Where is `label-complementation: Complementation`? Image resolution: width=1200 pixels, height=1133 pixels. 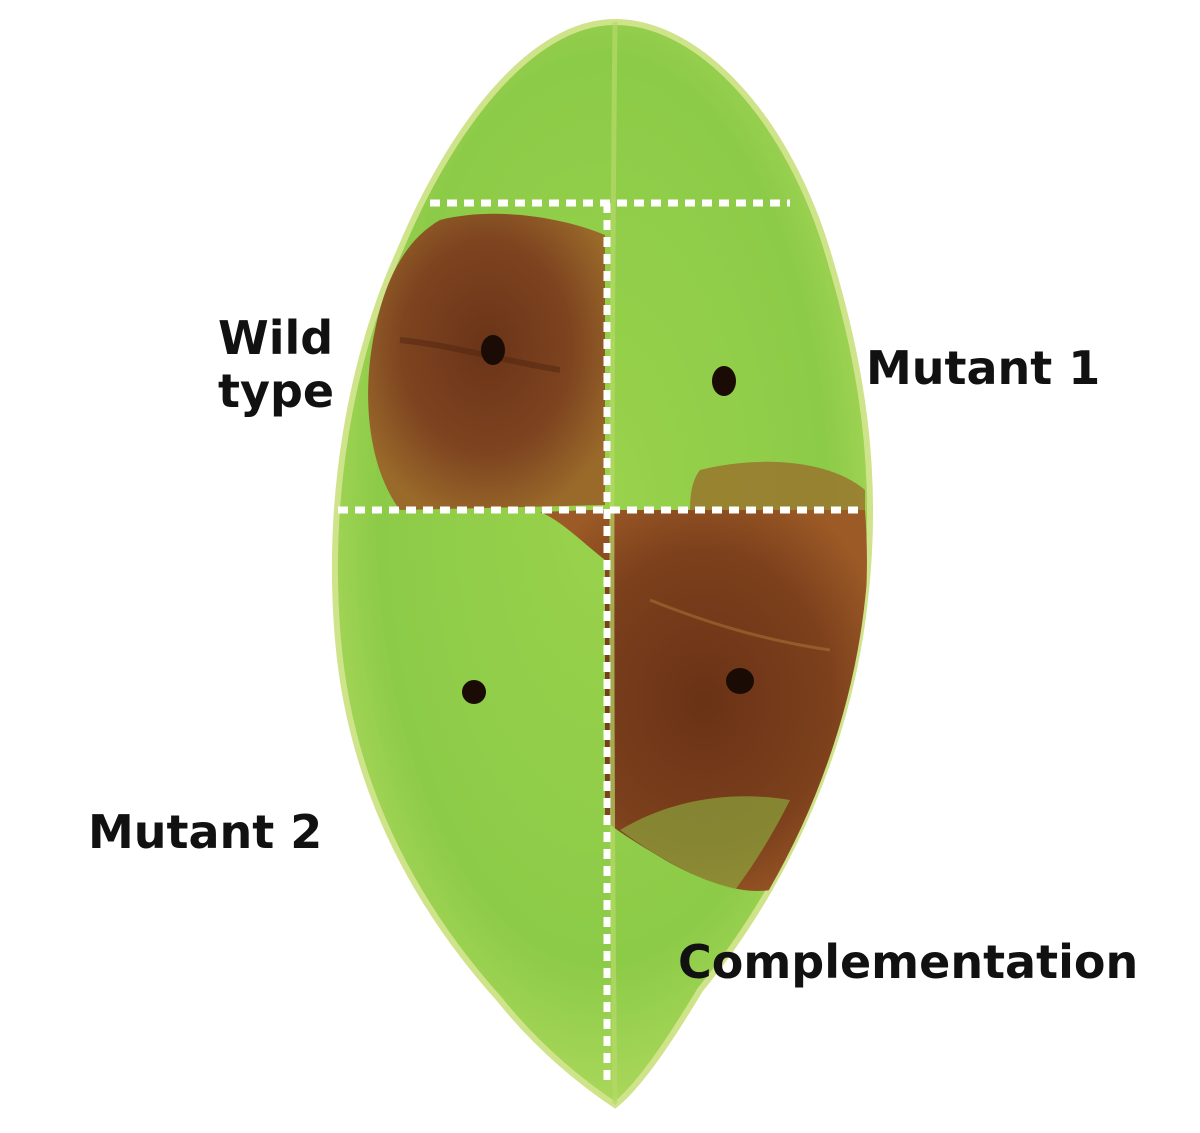
label-complementation: Complementation is located at coordinates (908, 962).